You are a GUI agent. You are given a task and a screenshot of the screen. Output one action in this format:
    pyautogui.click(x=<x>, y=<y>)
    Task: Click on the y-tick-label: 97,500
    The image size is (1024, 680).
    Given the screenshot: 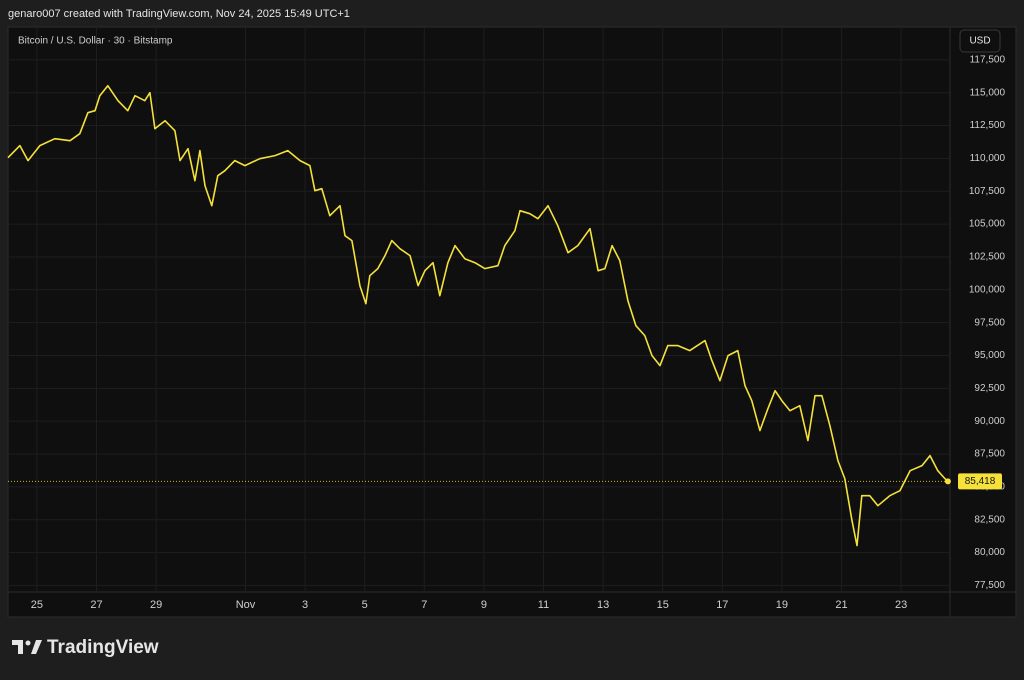 What is the action you would take?
    pyautogui.click(x=989, y=322)
    